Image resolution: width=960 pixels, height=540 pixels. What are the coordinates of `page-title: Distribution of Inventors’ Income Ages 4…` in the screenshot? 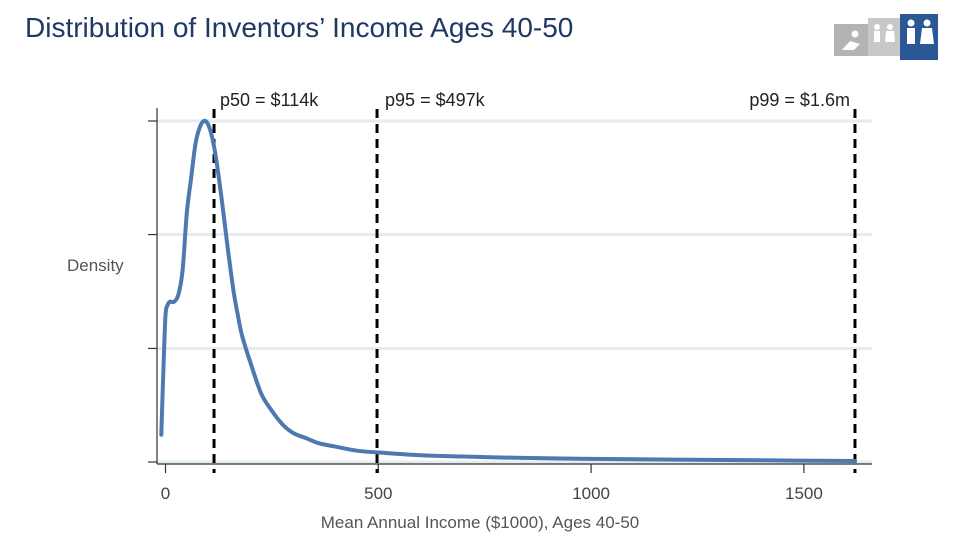 It's located at (299, 27).